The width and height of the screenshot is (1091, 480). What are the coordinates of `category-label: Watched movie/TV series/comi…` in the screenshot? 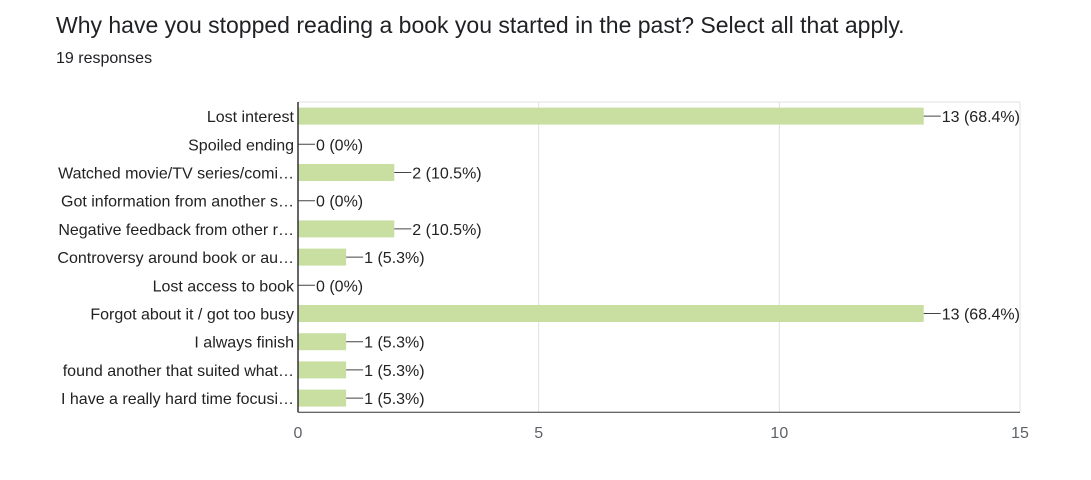 It's located at (176, 174).